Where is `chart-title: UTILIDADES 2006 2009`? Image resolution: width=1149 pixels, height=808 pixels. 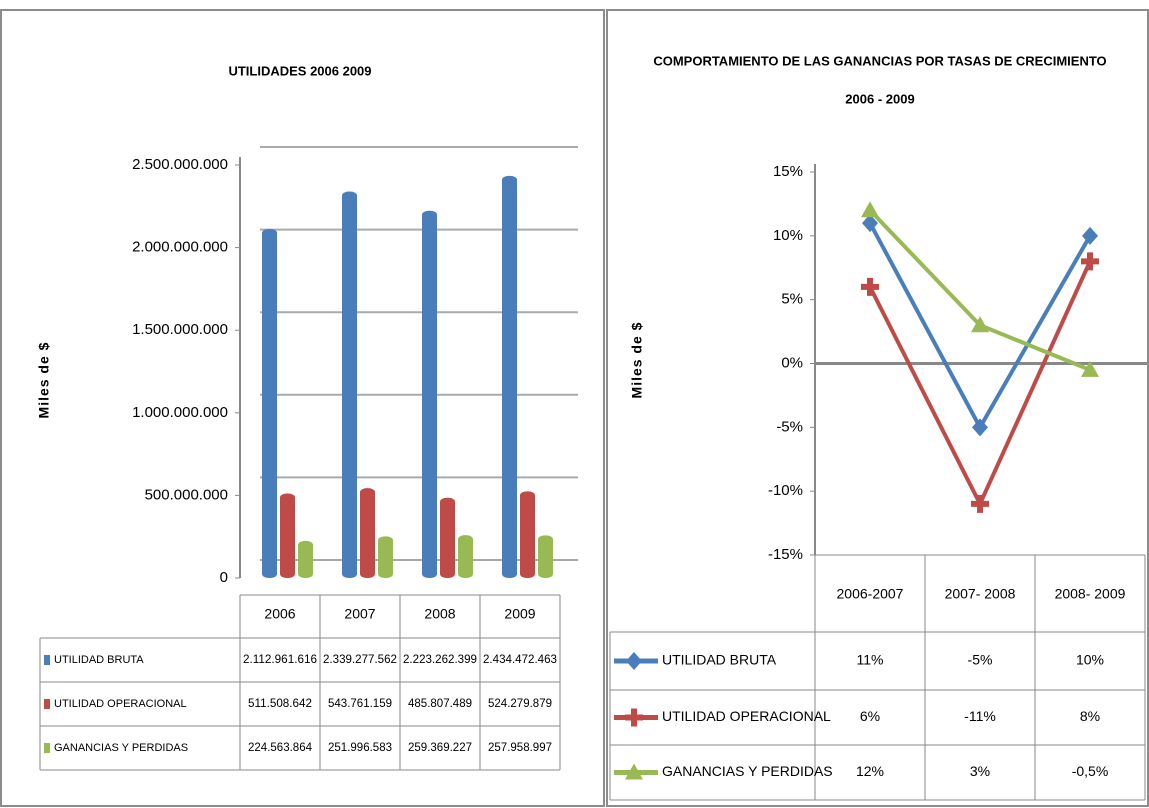 chart-title: UTILIDADES 2006 2009 is located at coordinates (299, 70).